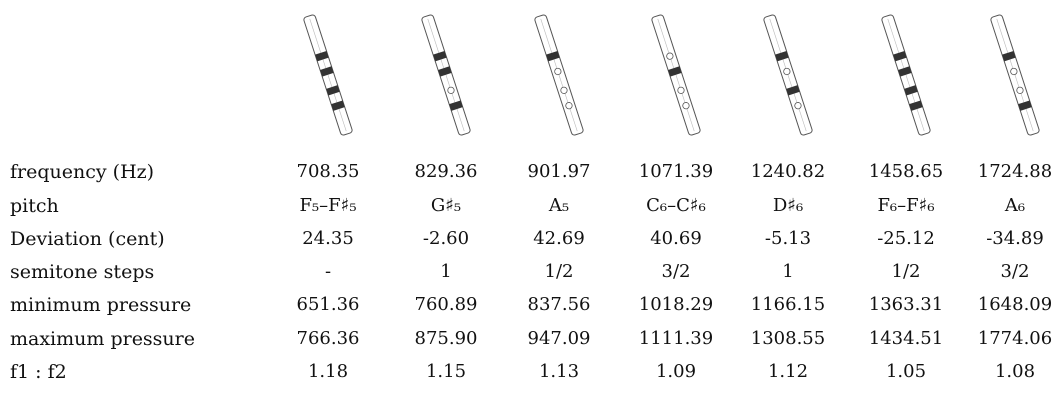 This screenshot has height=414, width=1059. Describe the element at coordinates (559, 205) in the screenshot. I see `cell-pitch-3: A₅` at that location.